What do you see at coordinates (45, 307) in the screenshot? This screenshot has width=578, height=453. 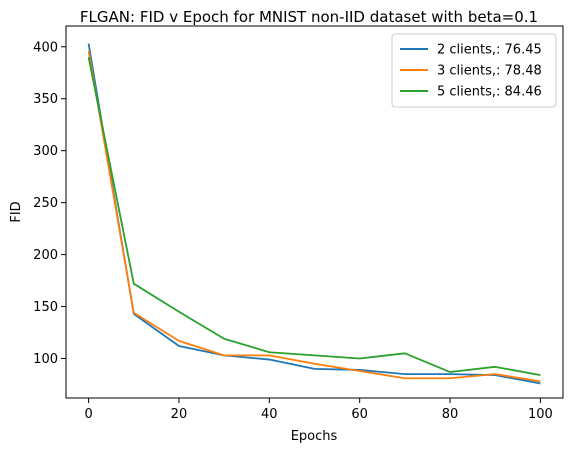 I see `y-tick-label: 150` at bounding box center [45, 307].